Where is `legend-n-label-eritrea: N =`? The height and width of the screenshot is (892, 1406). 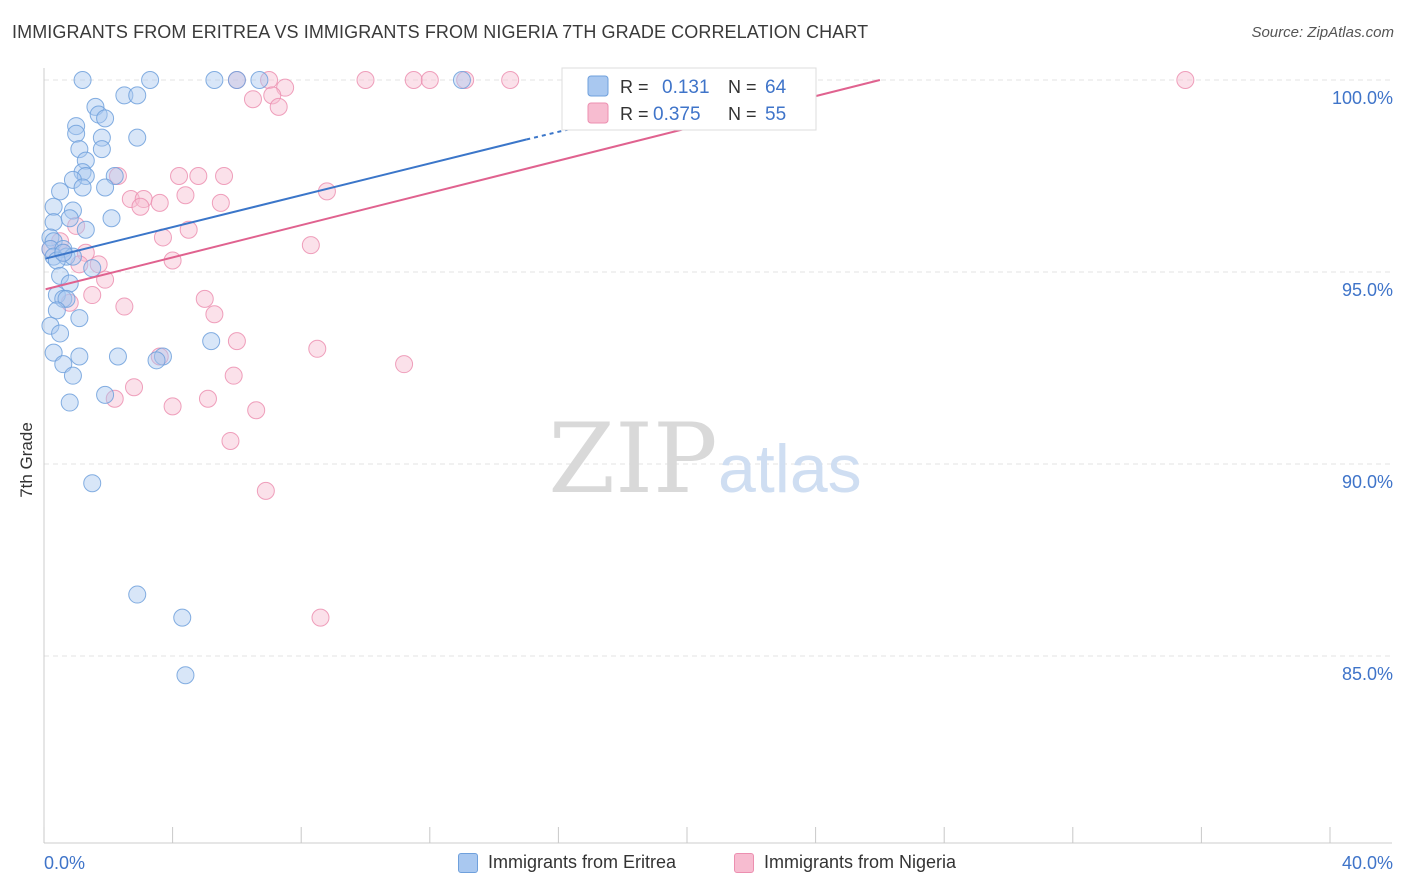
legend-n-label-eritrea: N = is located at coordinates (742, 87).